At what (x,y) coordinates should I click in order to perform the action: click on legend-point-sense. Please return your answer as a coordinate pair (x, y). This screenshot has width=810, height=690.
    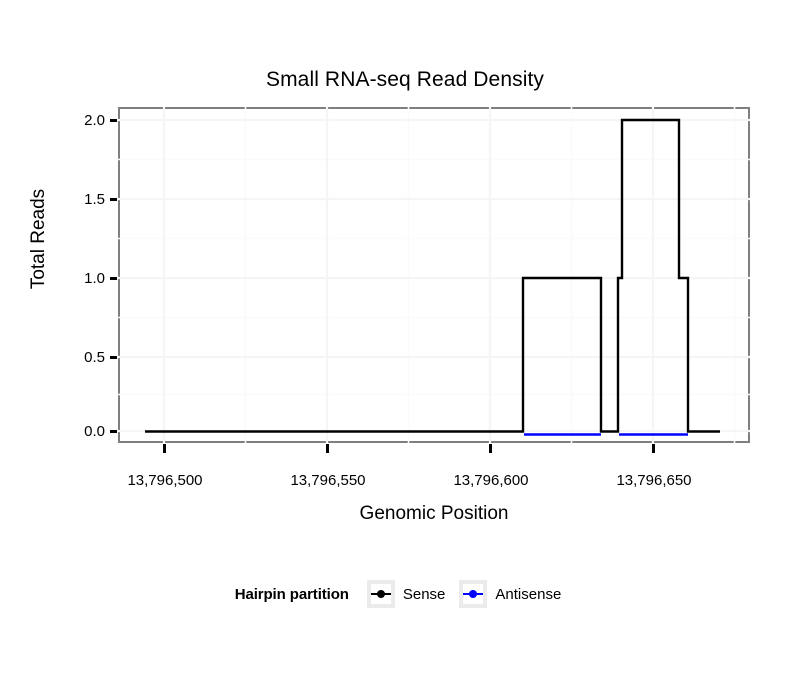
    Looking at the image, I should click on (380, 594).